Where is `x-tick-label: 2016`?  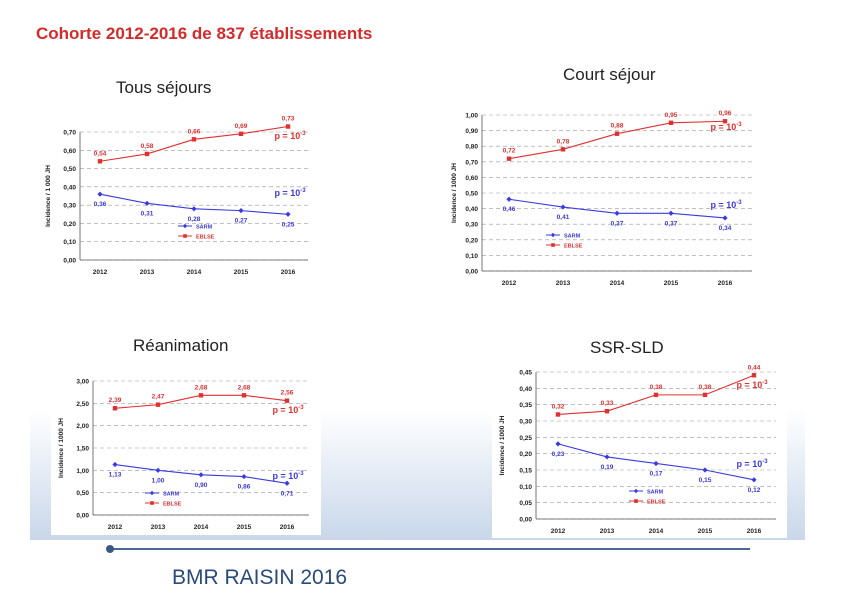 x-tick-label: 2016 is located at coordinates (725, 283).